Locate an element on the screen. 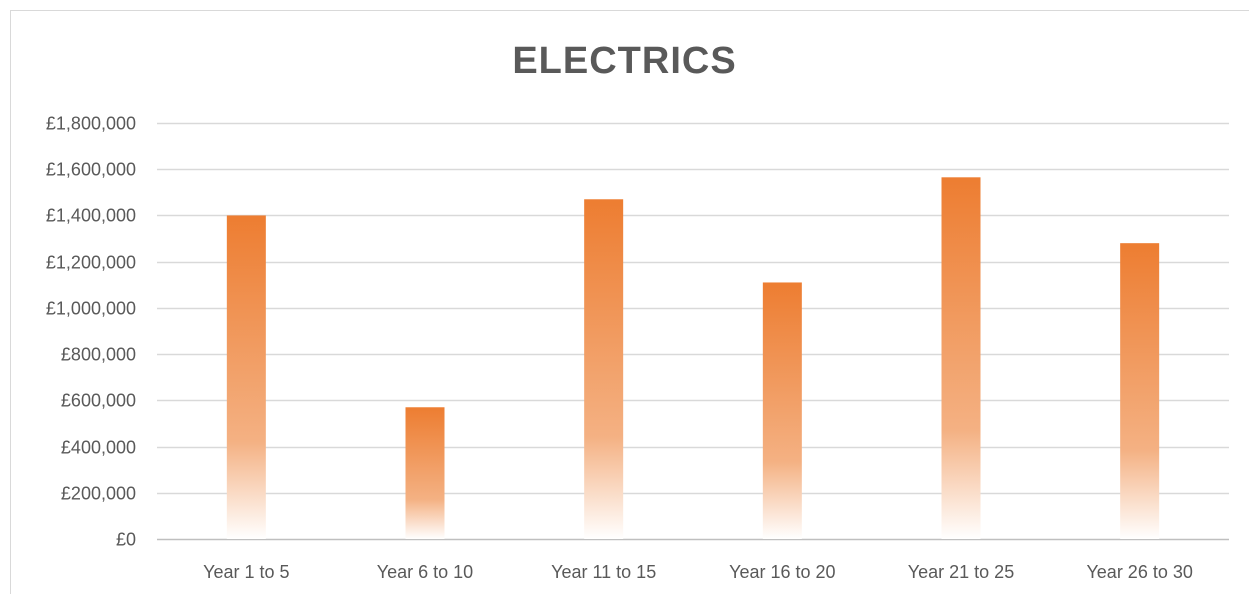 Image resolution: width=1249 pixels, height=594 pixels. x-tick-label: Year 21 to 25 is located at coordinates (961, 572).